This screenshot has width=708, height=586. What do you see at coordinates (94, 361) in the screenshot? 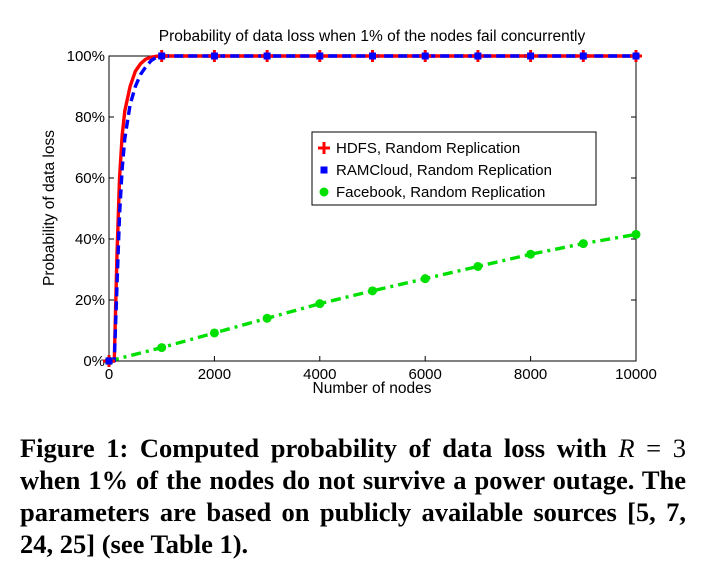
I see `y-tick-label: 0%` at bounding box center [94, 361].